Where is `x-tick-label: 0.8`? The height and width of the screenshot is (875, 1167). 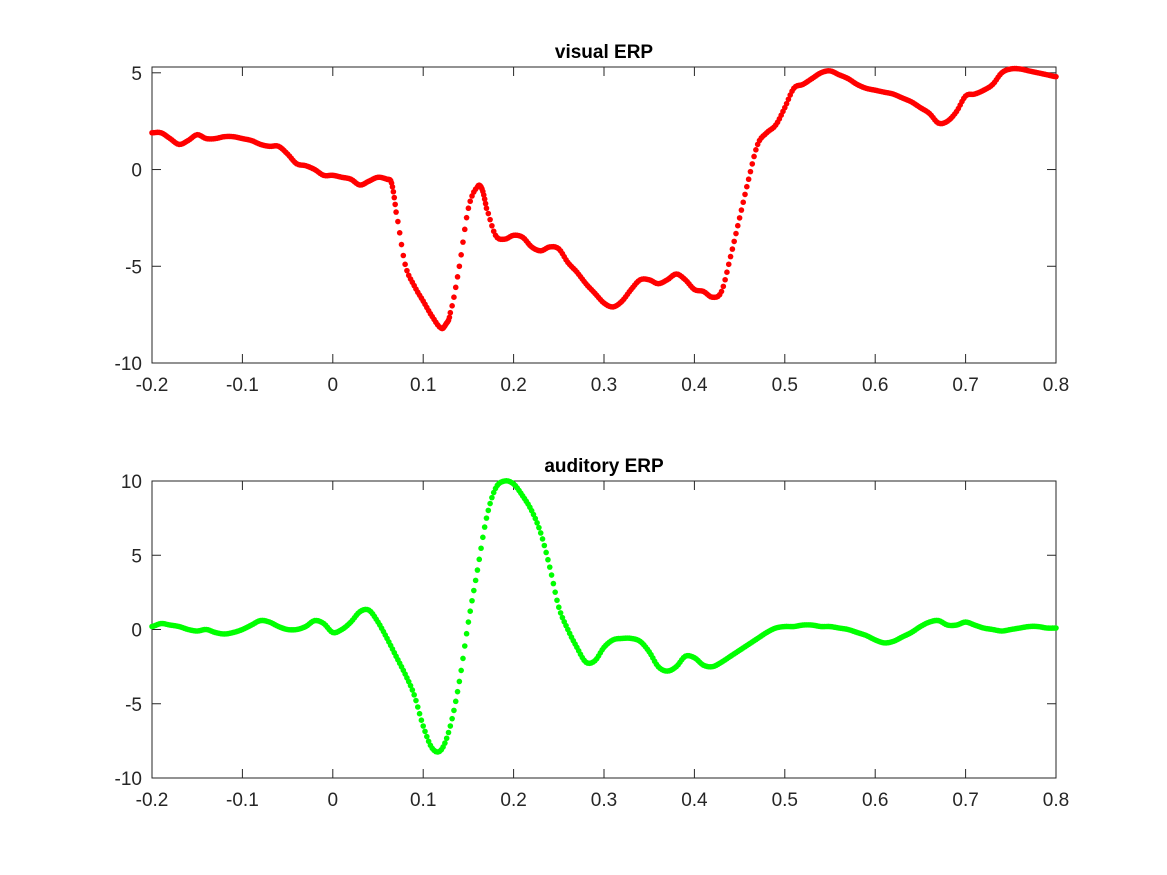 x-tick-label: 0.8 is located at coordinates (1056, 800).